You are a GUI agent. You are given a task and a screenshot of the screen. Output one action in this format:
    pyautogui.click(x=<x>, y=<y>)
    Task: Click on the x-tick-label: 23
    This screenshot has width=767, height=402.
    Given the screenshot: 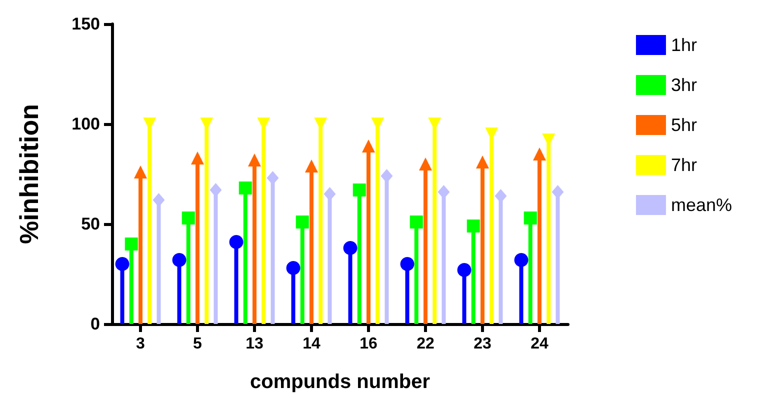 What is the action you would take?
    pyautogui.click(x=483, y=344)
    